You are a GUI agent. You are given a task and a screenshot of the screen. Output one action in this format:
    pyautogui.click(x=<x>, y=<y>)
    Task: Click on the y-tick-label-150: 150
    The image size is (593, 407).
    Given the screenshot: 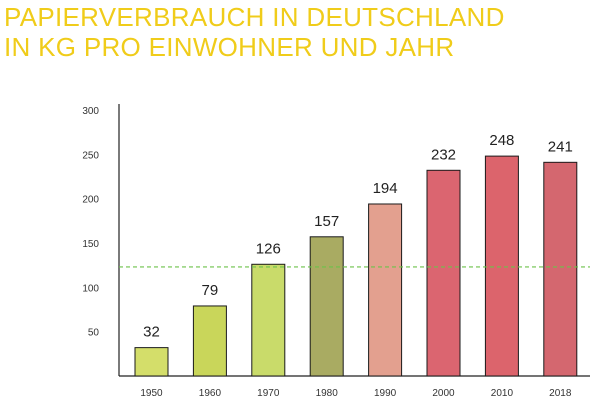 What is the action you would take?
    pyautogui.click(x=90, y=244)
    